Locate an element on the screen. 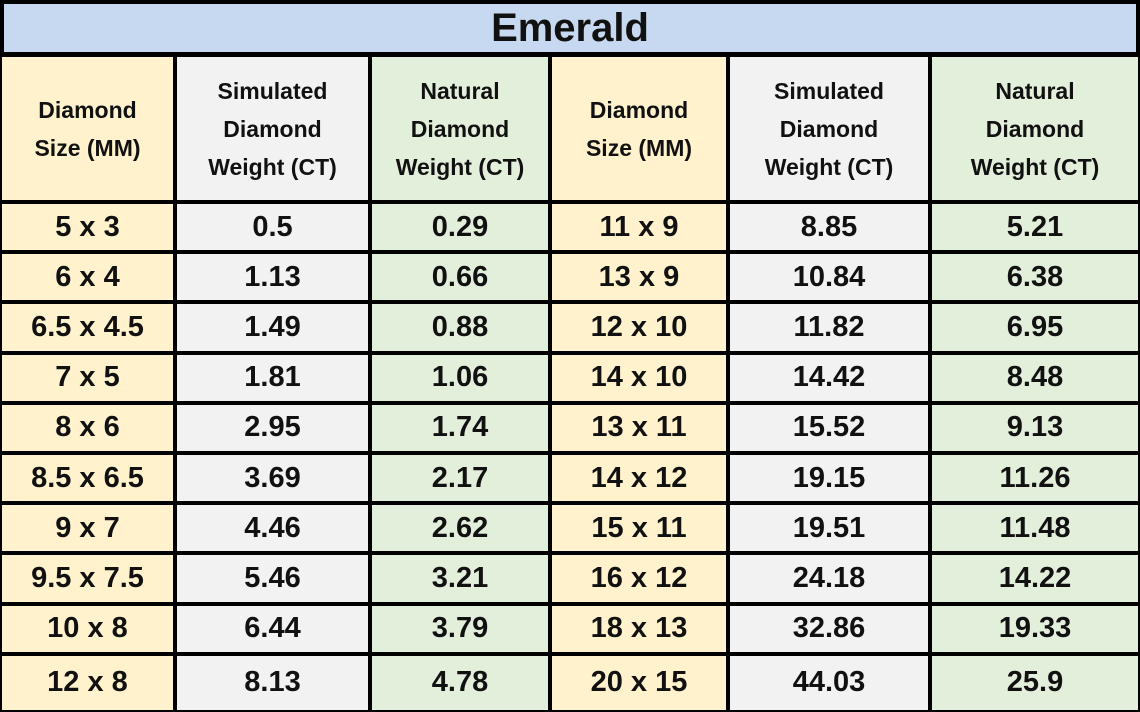 The height and width of the screenshot is (712, 1140). table-cell: 11.48 is located at coordinates (1035, 528).